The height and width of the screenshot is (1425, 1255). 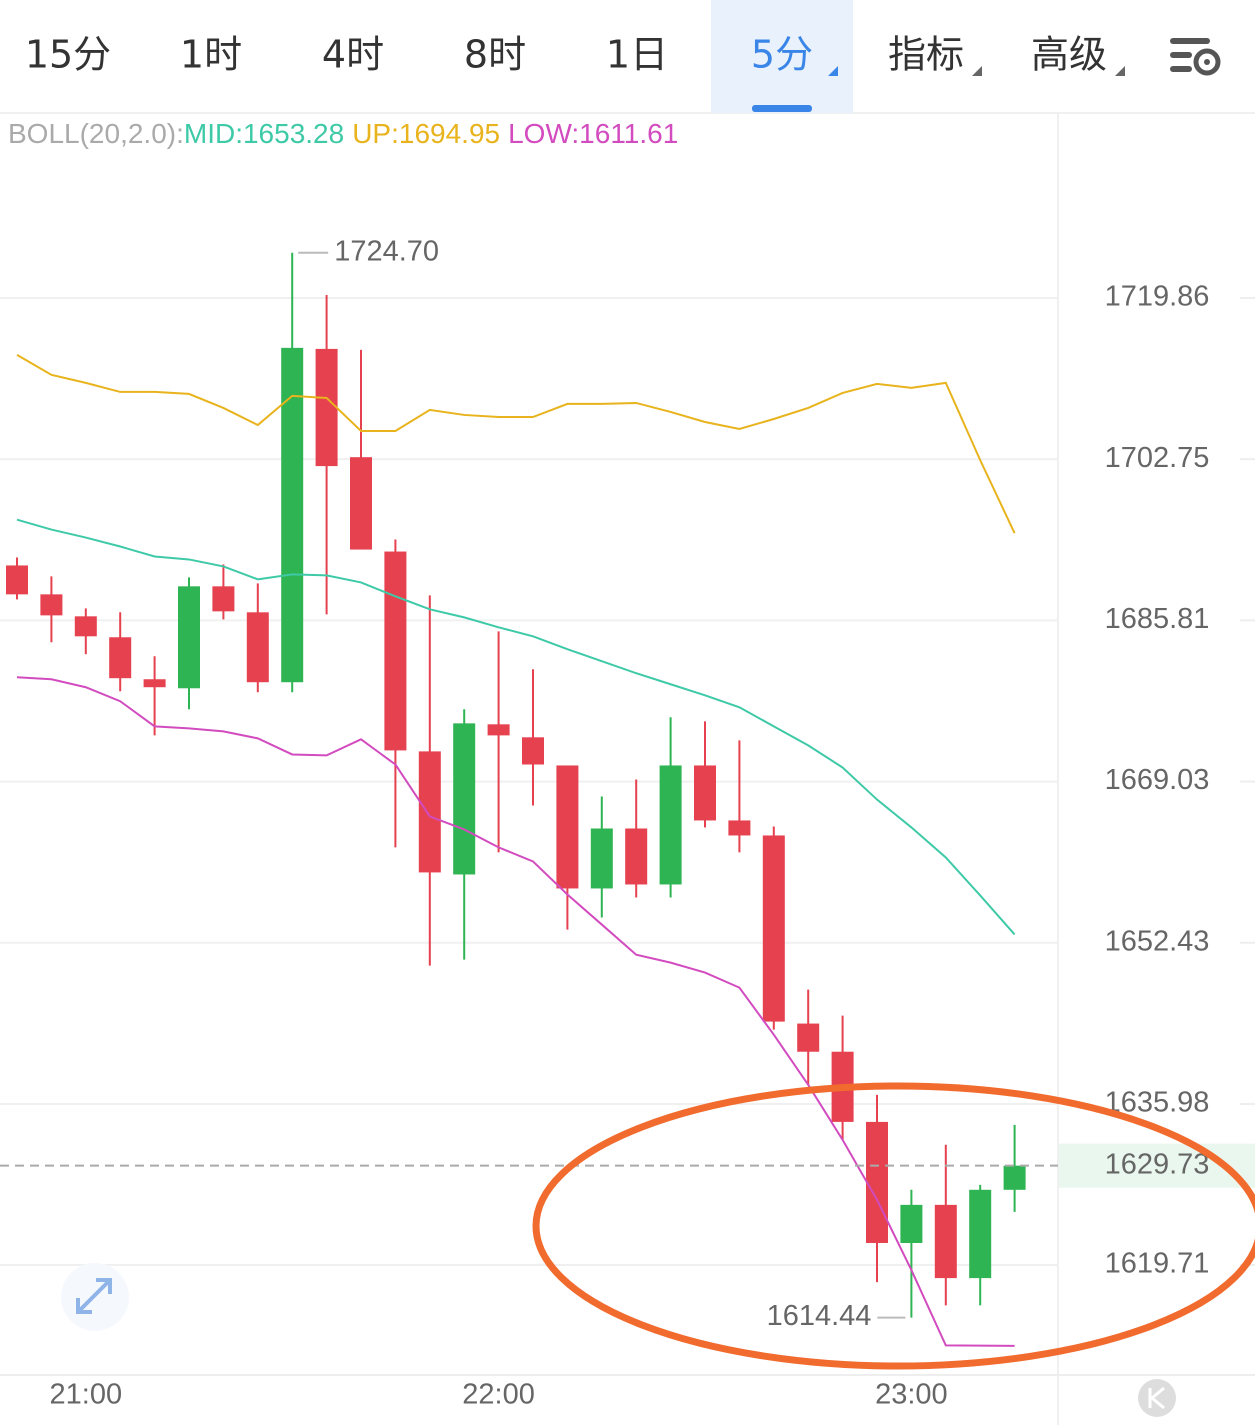 What do you see at coordinates (1157, 297) in the screenshot?
I see `y-tick-label: 1719.86` at bounding box center [1157, 297].